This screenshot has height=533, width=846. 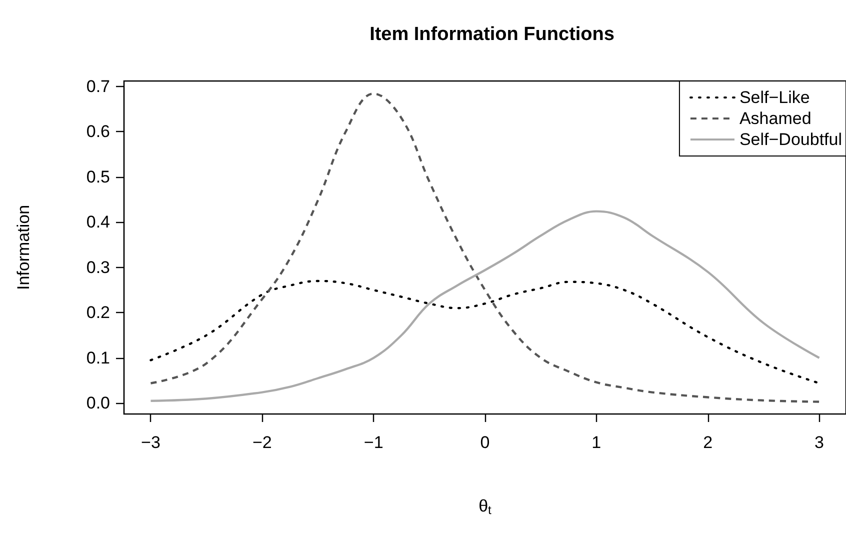 What do you see at coordinates (485, 442) in the screenshot?
I see `x-tick-label: 0` at bounding box center [485, 442].